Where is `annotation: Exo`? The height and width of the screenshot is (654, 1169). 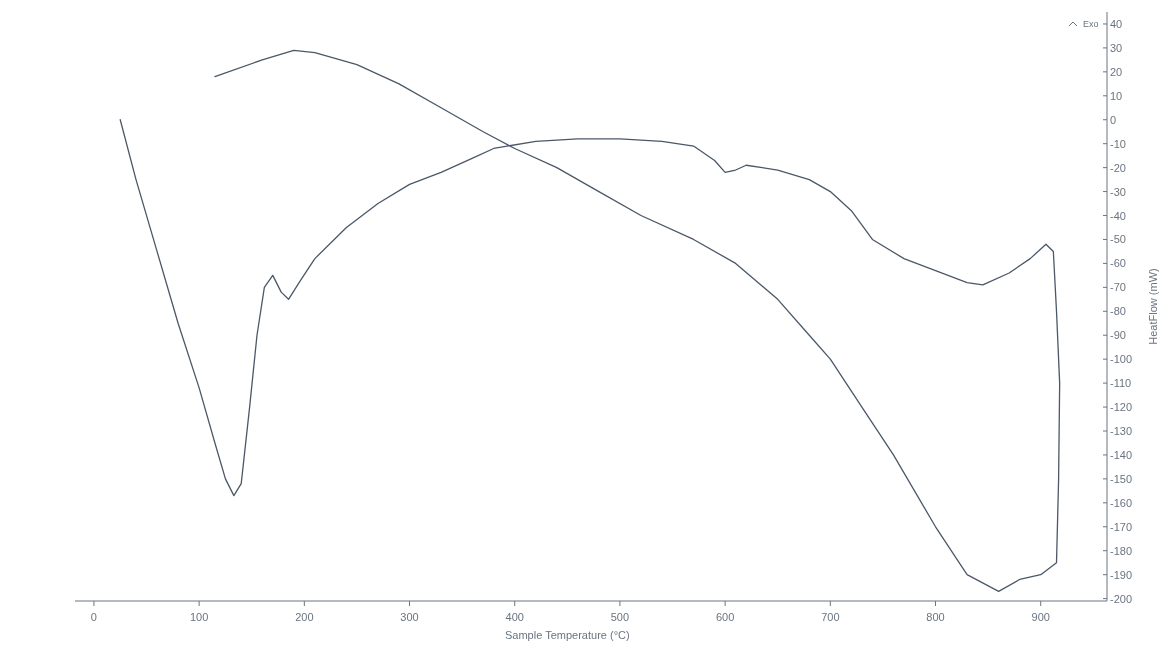 annotation: Exo is located at coordinates (1091, 24).